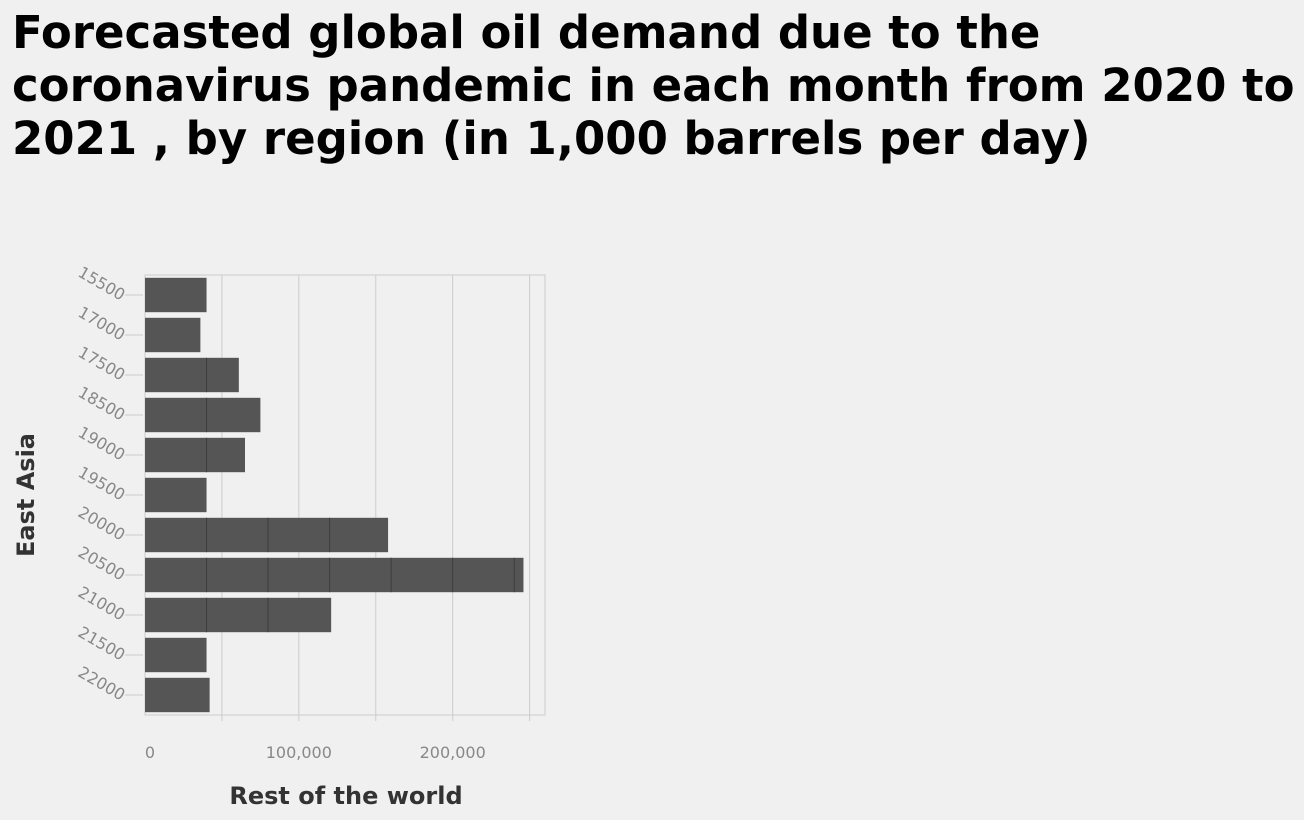 Image resolution: width=1304 pixels, height=820 pixels. What do you see at coordinates (299, 752) in the screenshot?
I see `x-tick-label: 100,000` at bounding box center [299, 752].